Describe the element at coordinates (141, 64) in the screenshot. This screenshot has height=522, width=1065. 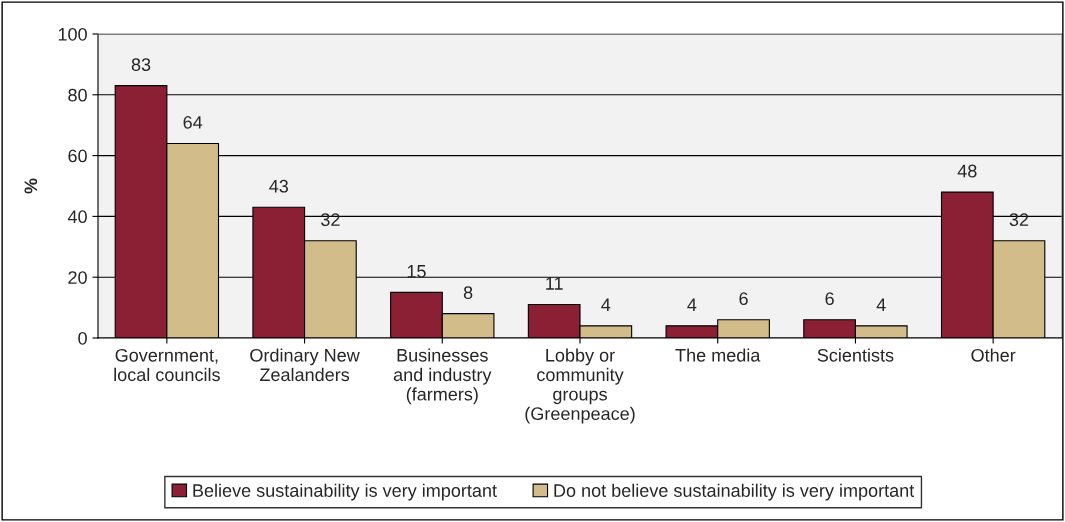
I see `data-label: 83` at that location.